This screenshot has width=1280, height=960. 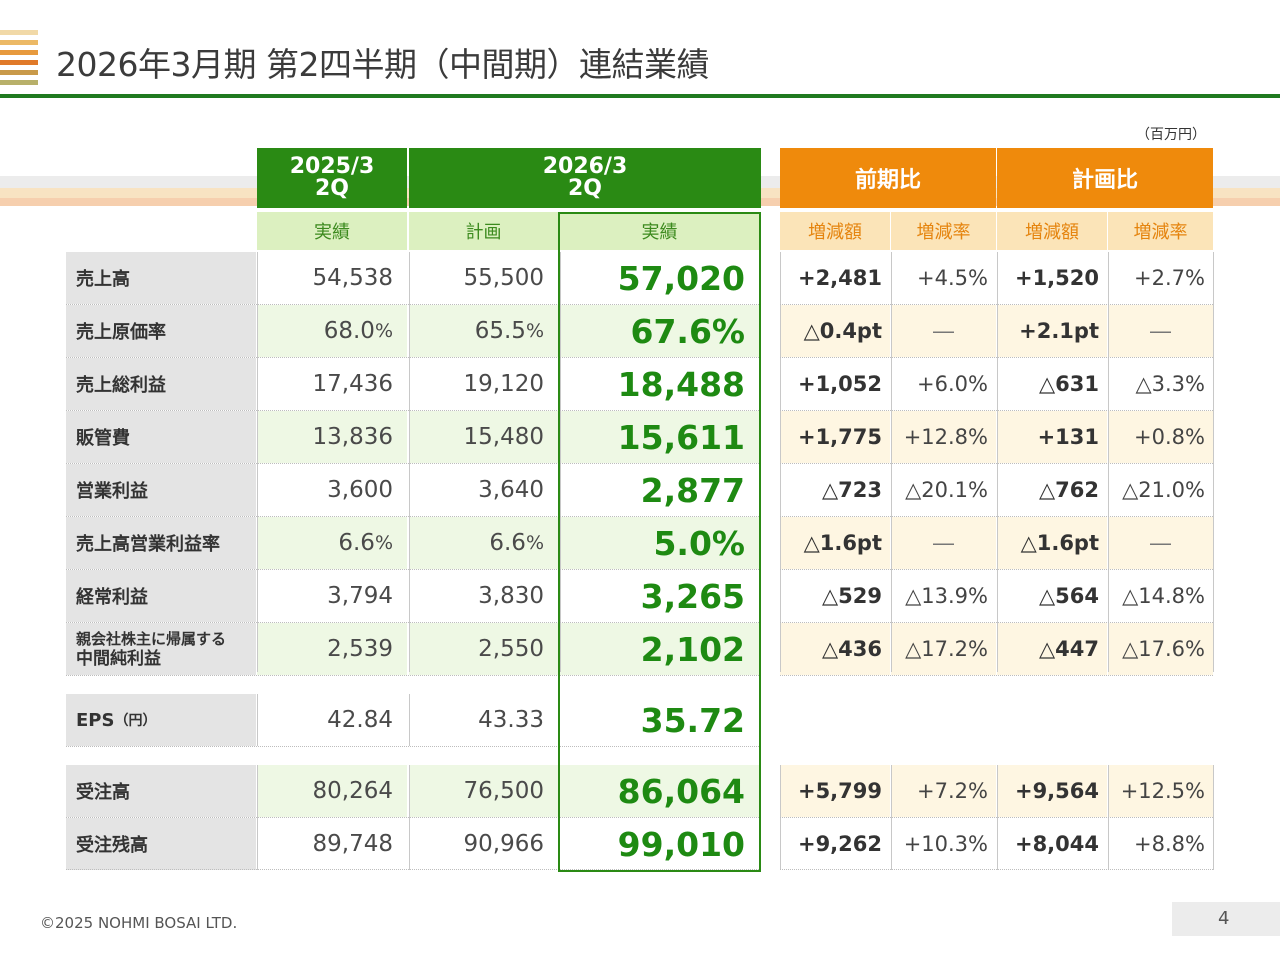 What do you see at coordinates (1226, 919) in the screenshot?
I see `page-number-box` at bounding box center [1226, 919].